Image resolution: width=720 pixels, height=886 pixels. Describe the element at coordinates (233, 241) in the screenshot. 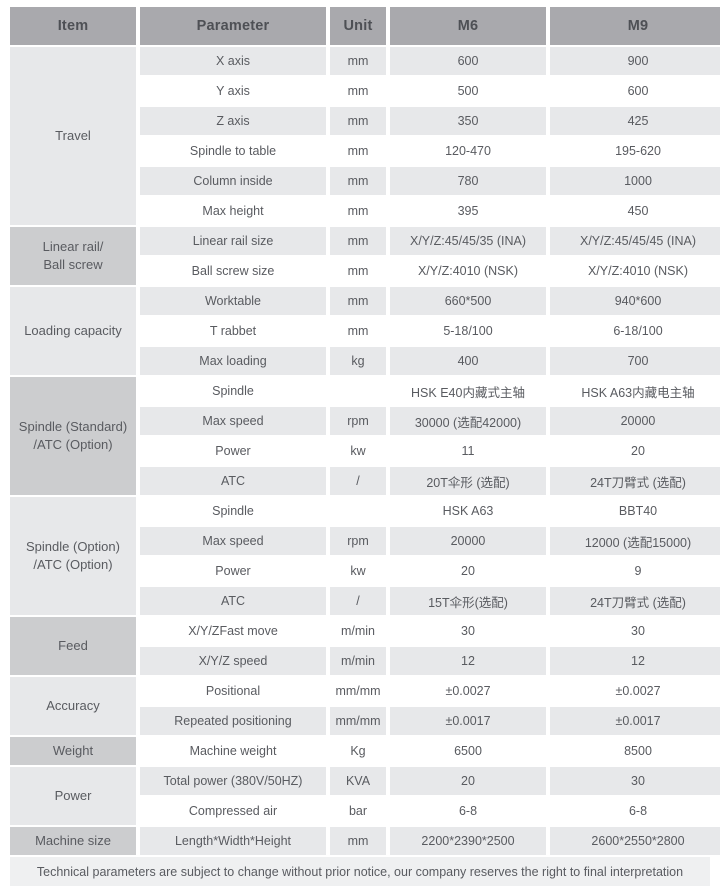

I see `cell-parameter: Linear rail size` at that location.